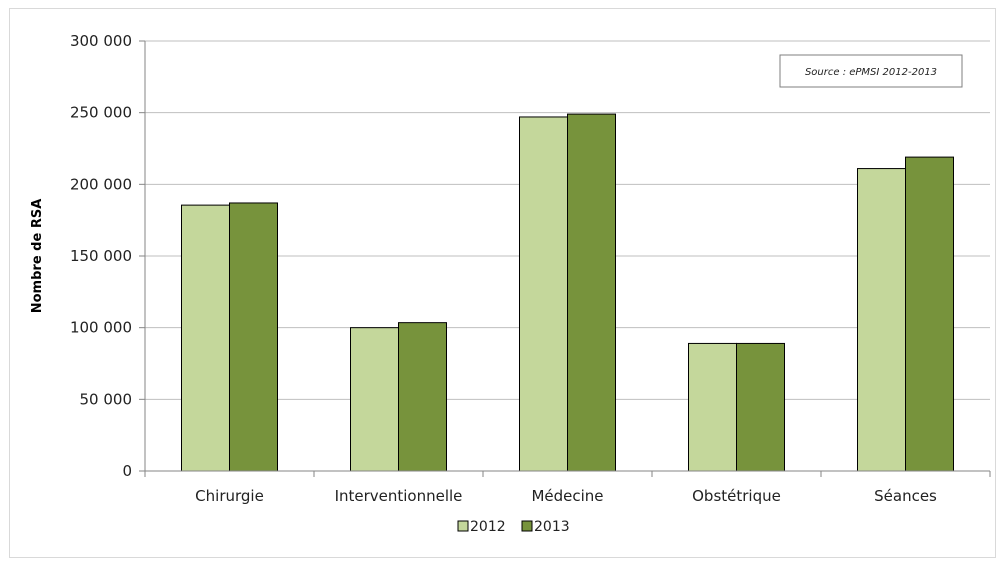  I want to click on y-tick-label: 200 000, so click(101, 184).